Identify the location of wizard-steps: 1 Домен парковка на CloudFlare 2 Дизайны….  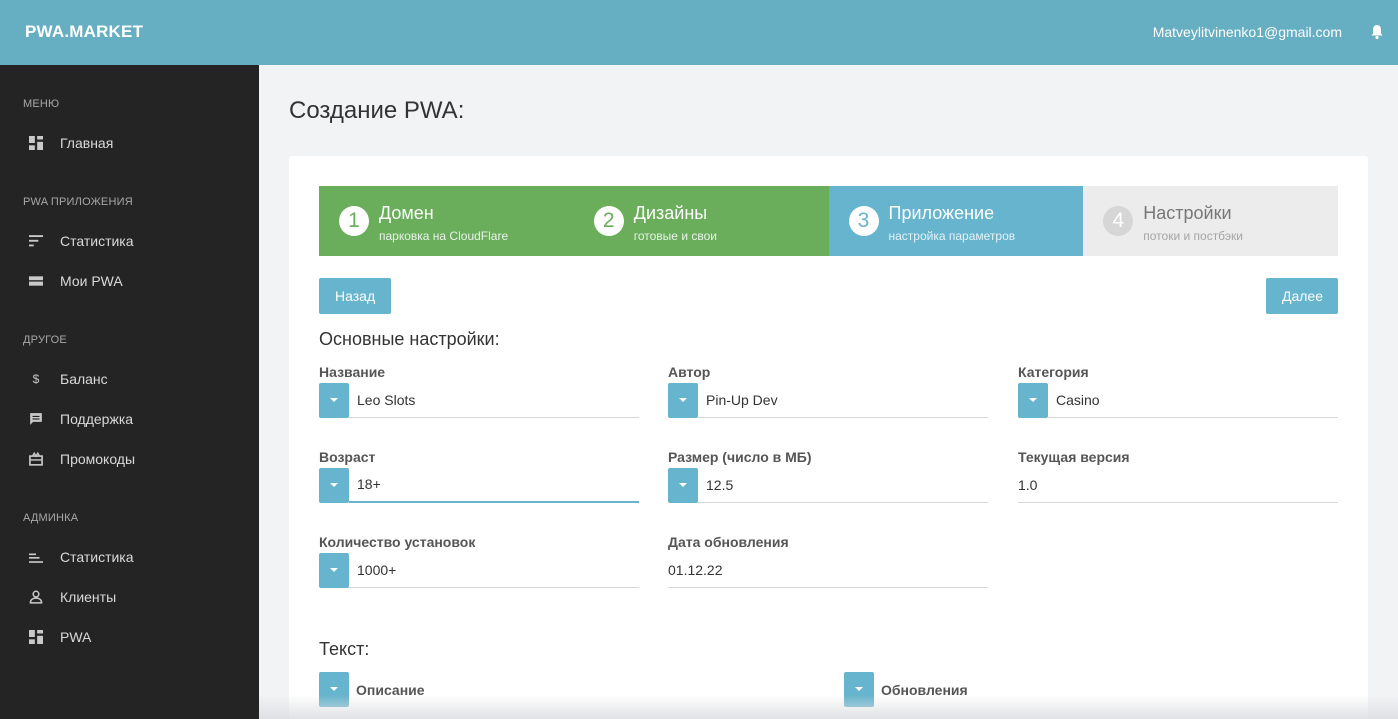
(828, 221).